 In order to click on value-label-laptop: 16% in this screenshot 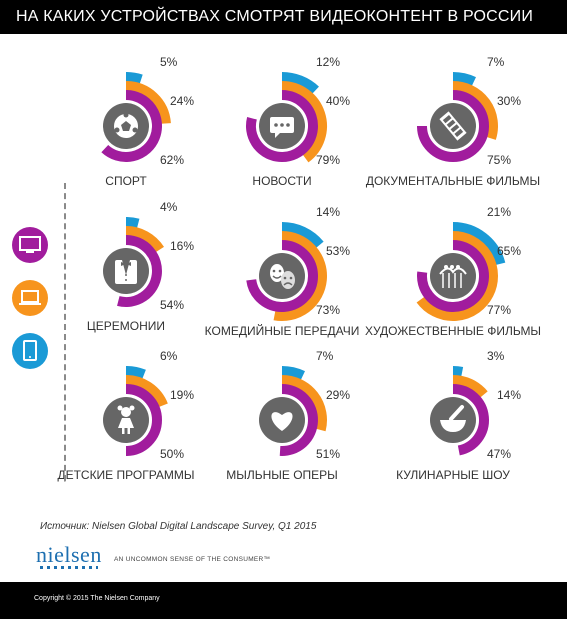, I will do `click(182, 246)`.